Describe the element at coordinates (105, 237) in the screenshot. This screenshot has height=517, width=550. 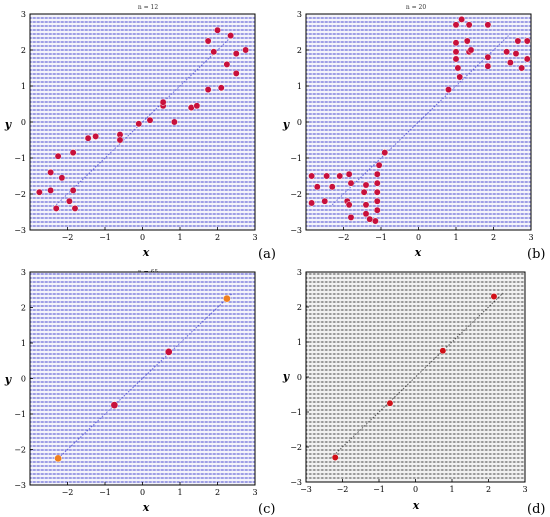
I see `panel-a-x-tick-label: −1` at that location.